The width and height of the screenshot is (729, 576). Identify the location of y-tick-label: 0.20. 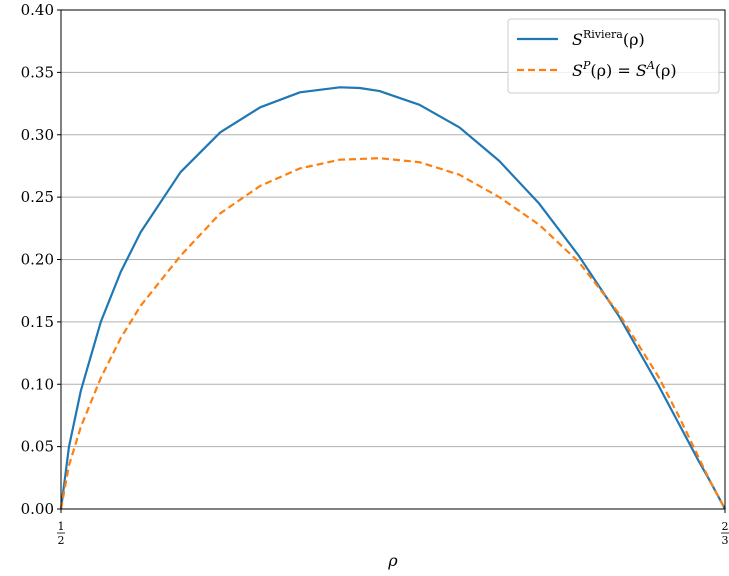
(37, 260).